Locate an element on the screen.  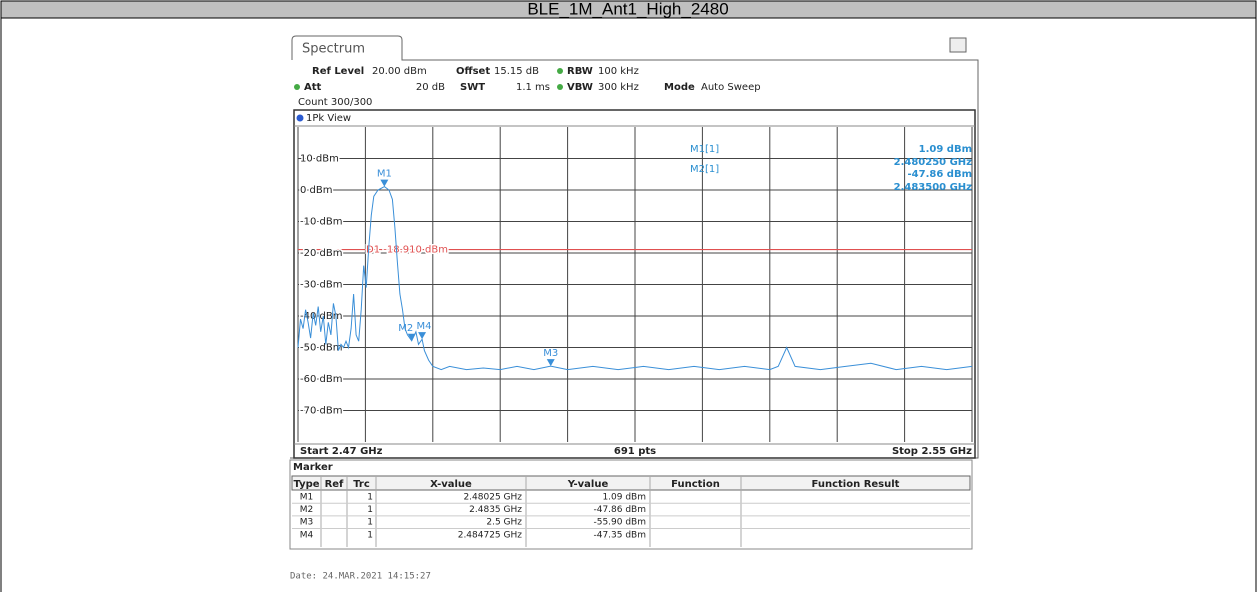
setting: Mode is located at coordinates (679, 87).